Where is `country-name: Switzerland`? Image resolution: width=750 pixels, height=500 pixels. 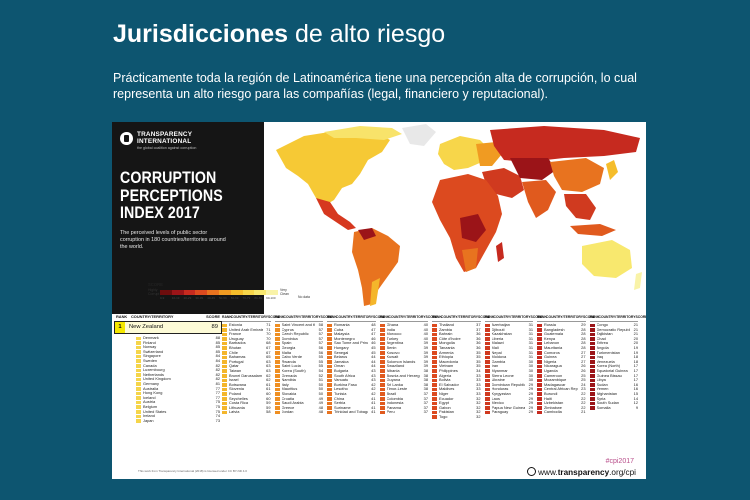 country-name: Switzerland is located at coordinates (153, 351).